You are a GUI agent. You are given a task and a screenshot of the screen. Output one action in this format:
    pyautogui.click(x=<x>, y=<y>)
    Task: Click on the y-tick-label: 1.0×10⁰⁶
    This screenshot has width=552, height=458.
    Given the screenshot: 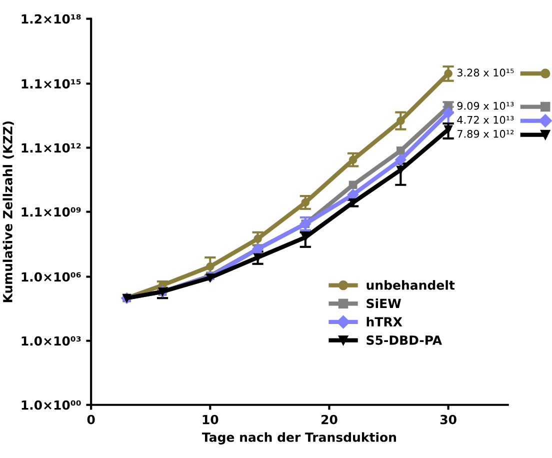 What is the action you would take?
    pyautogui.click(x=51, y=277)
    